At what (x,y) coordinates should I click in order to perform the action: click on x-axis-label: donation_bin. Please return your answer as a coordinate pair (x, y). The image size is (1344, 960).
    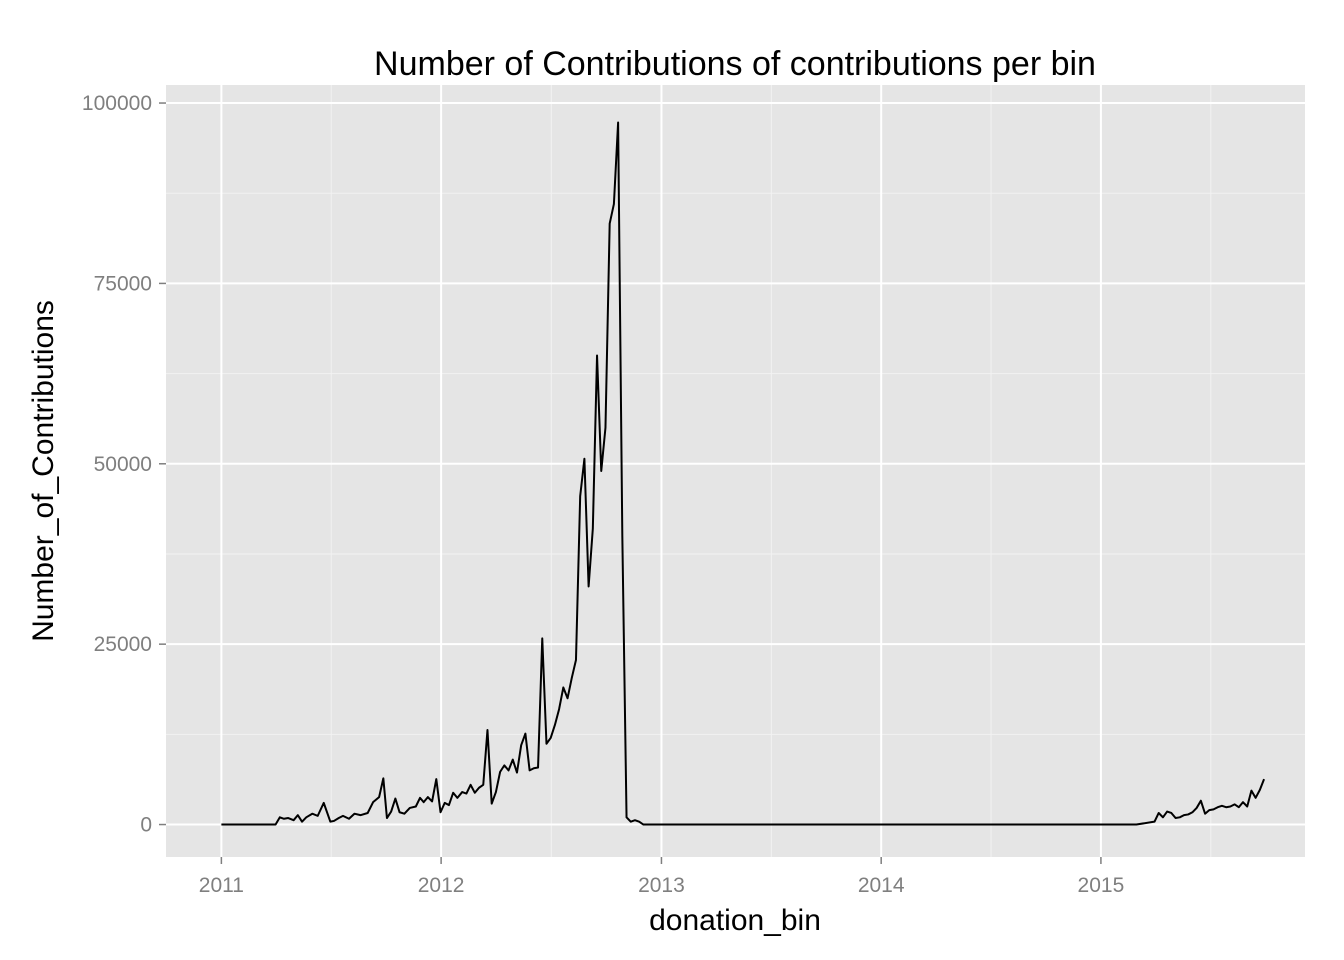
    Looking at the image, I should click on (735, 920).